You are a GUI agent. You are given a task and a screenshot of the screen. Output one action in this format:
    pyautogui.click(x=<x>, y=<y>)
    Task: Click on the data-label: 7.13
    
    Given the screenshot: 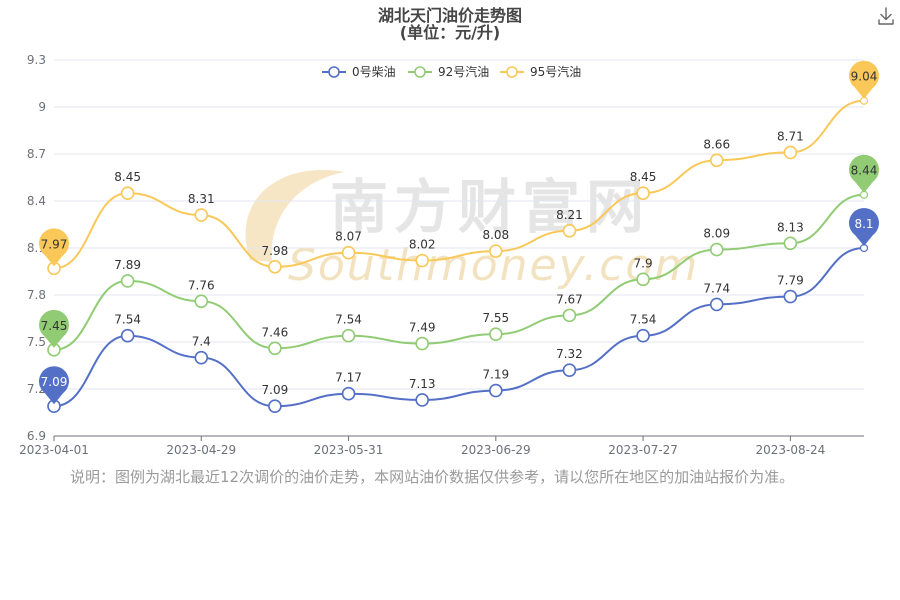 What is the action you would take?
    pyautogui.click(x=422, y=384)
    